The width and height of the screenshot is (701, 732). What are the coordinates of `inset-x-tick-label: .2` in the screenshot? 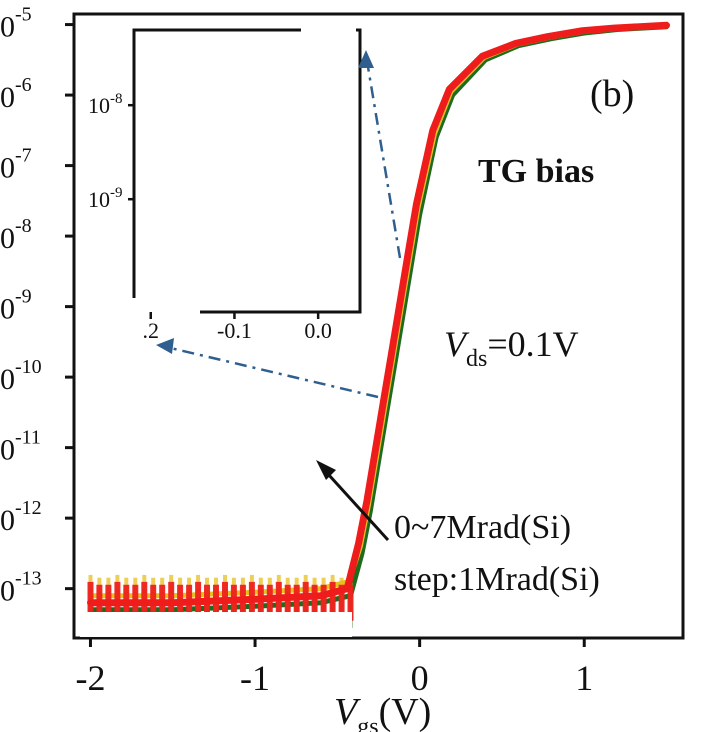 It's located at (150, 330).